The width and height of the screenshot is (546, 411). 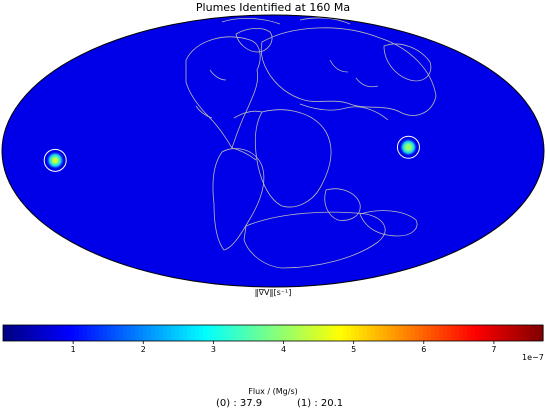 What do you see at coordinates (213, 349) in the screenshot?
I see `colorbar-tick-label: 3` at bounding box center [213, 349].